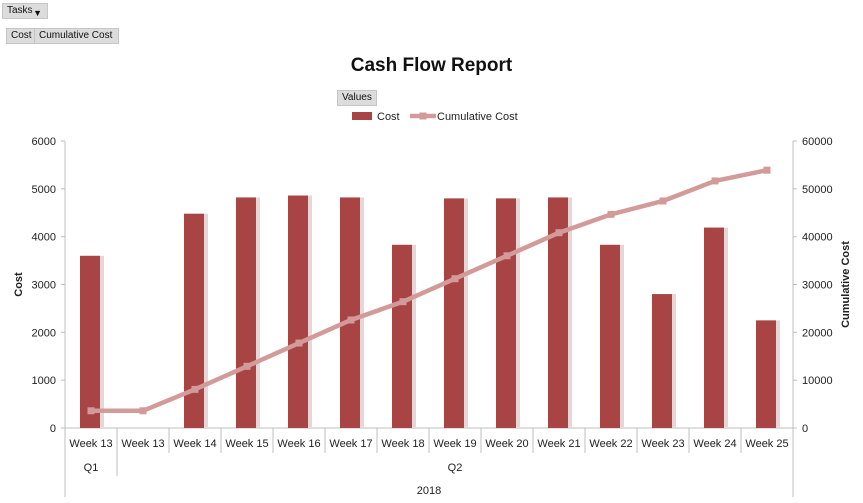 This screenshot has width=863, height=503. I want to click on right-tick-label: 20000, so click(817, 333).